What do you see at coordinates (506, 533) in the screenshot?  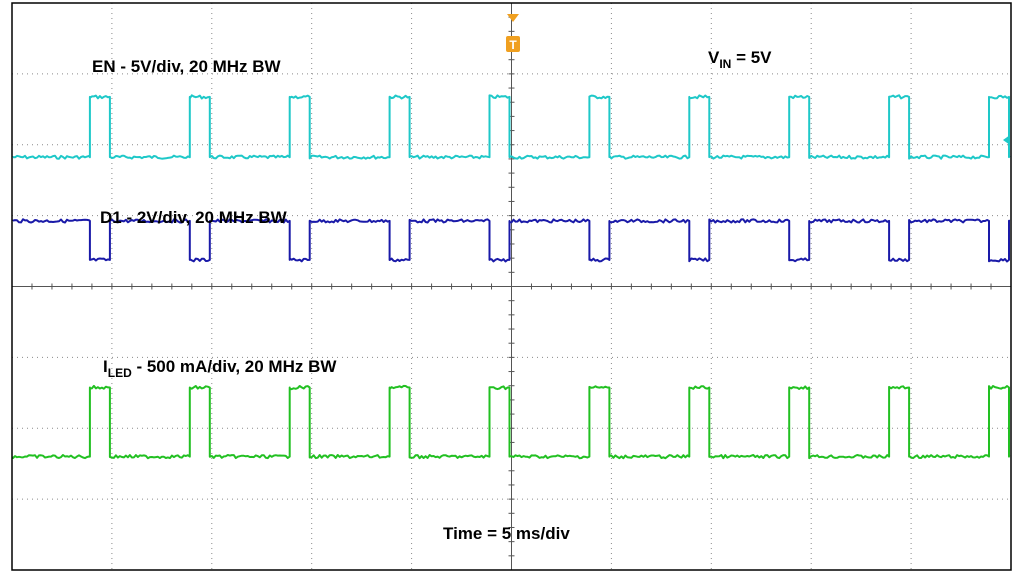 I see `x-axis-label: Time = 5 ms/div` at bounding box center [506, 533].